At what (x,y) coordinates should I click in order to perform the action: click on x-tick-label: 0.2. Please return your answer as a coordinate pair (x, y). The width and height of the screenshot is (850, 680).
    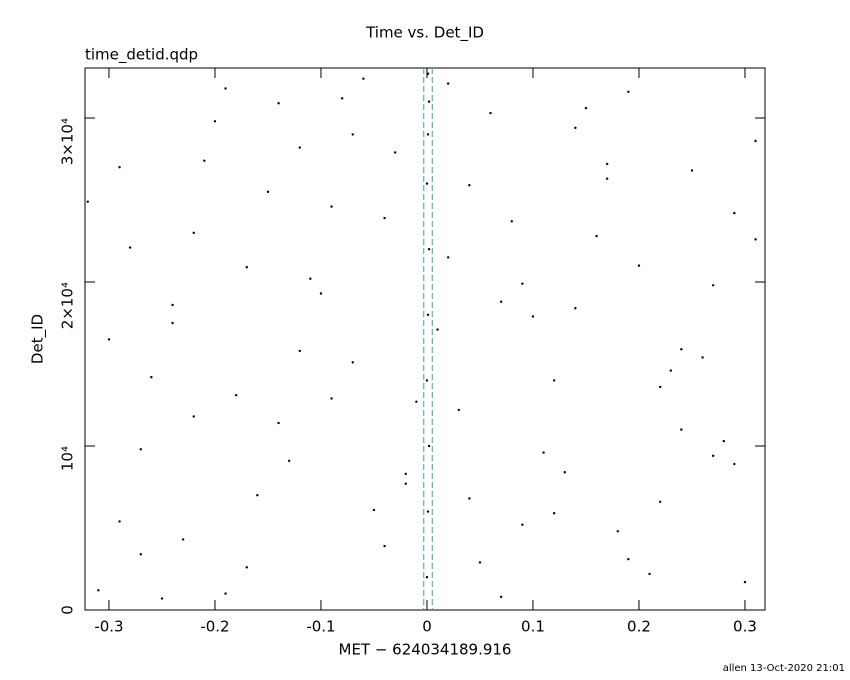
    Looking at the image, I should click on (639, 627).